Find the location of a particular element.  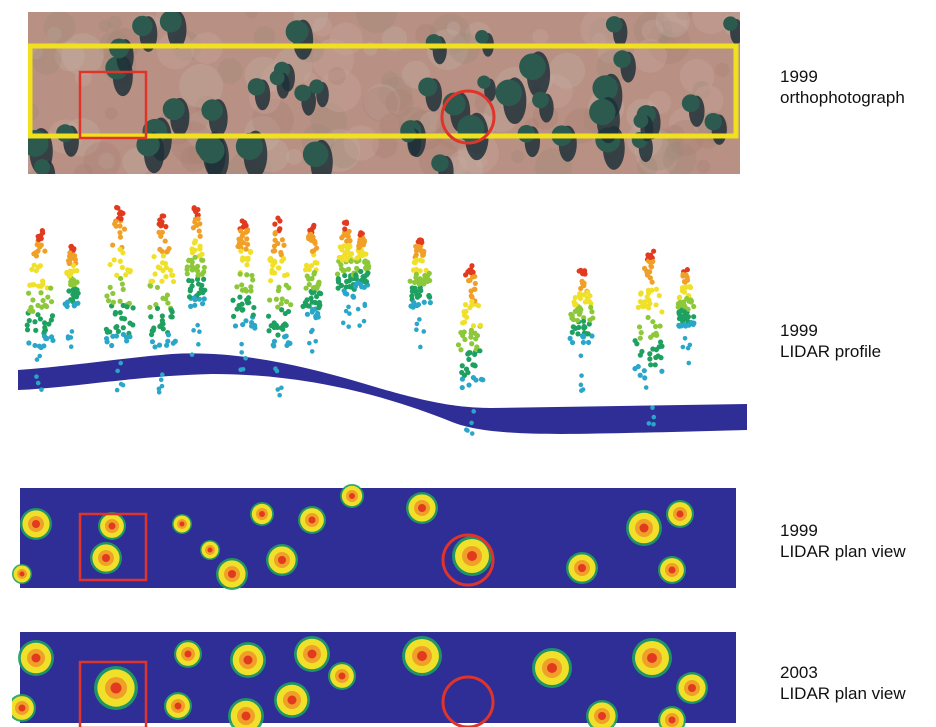

plan-2003-ground is located at coordinates (378, 677).